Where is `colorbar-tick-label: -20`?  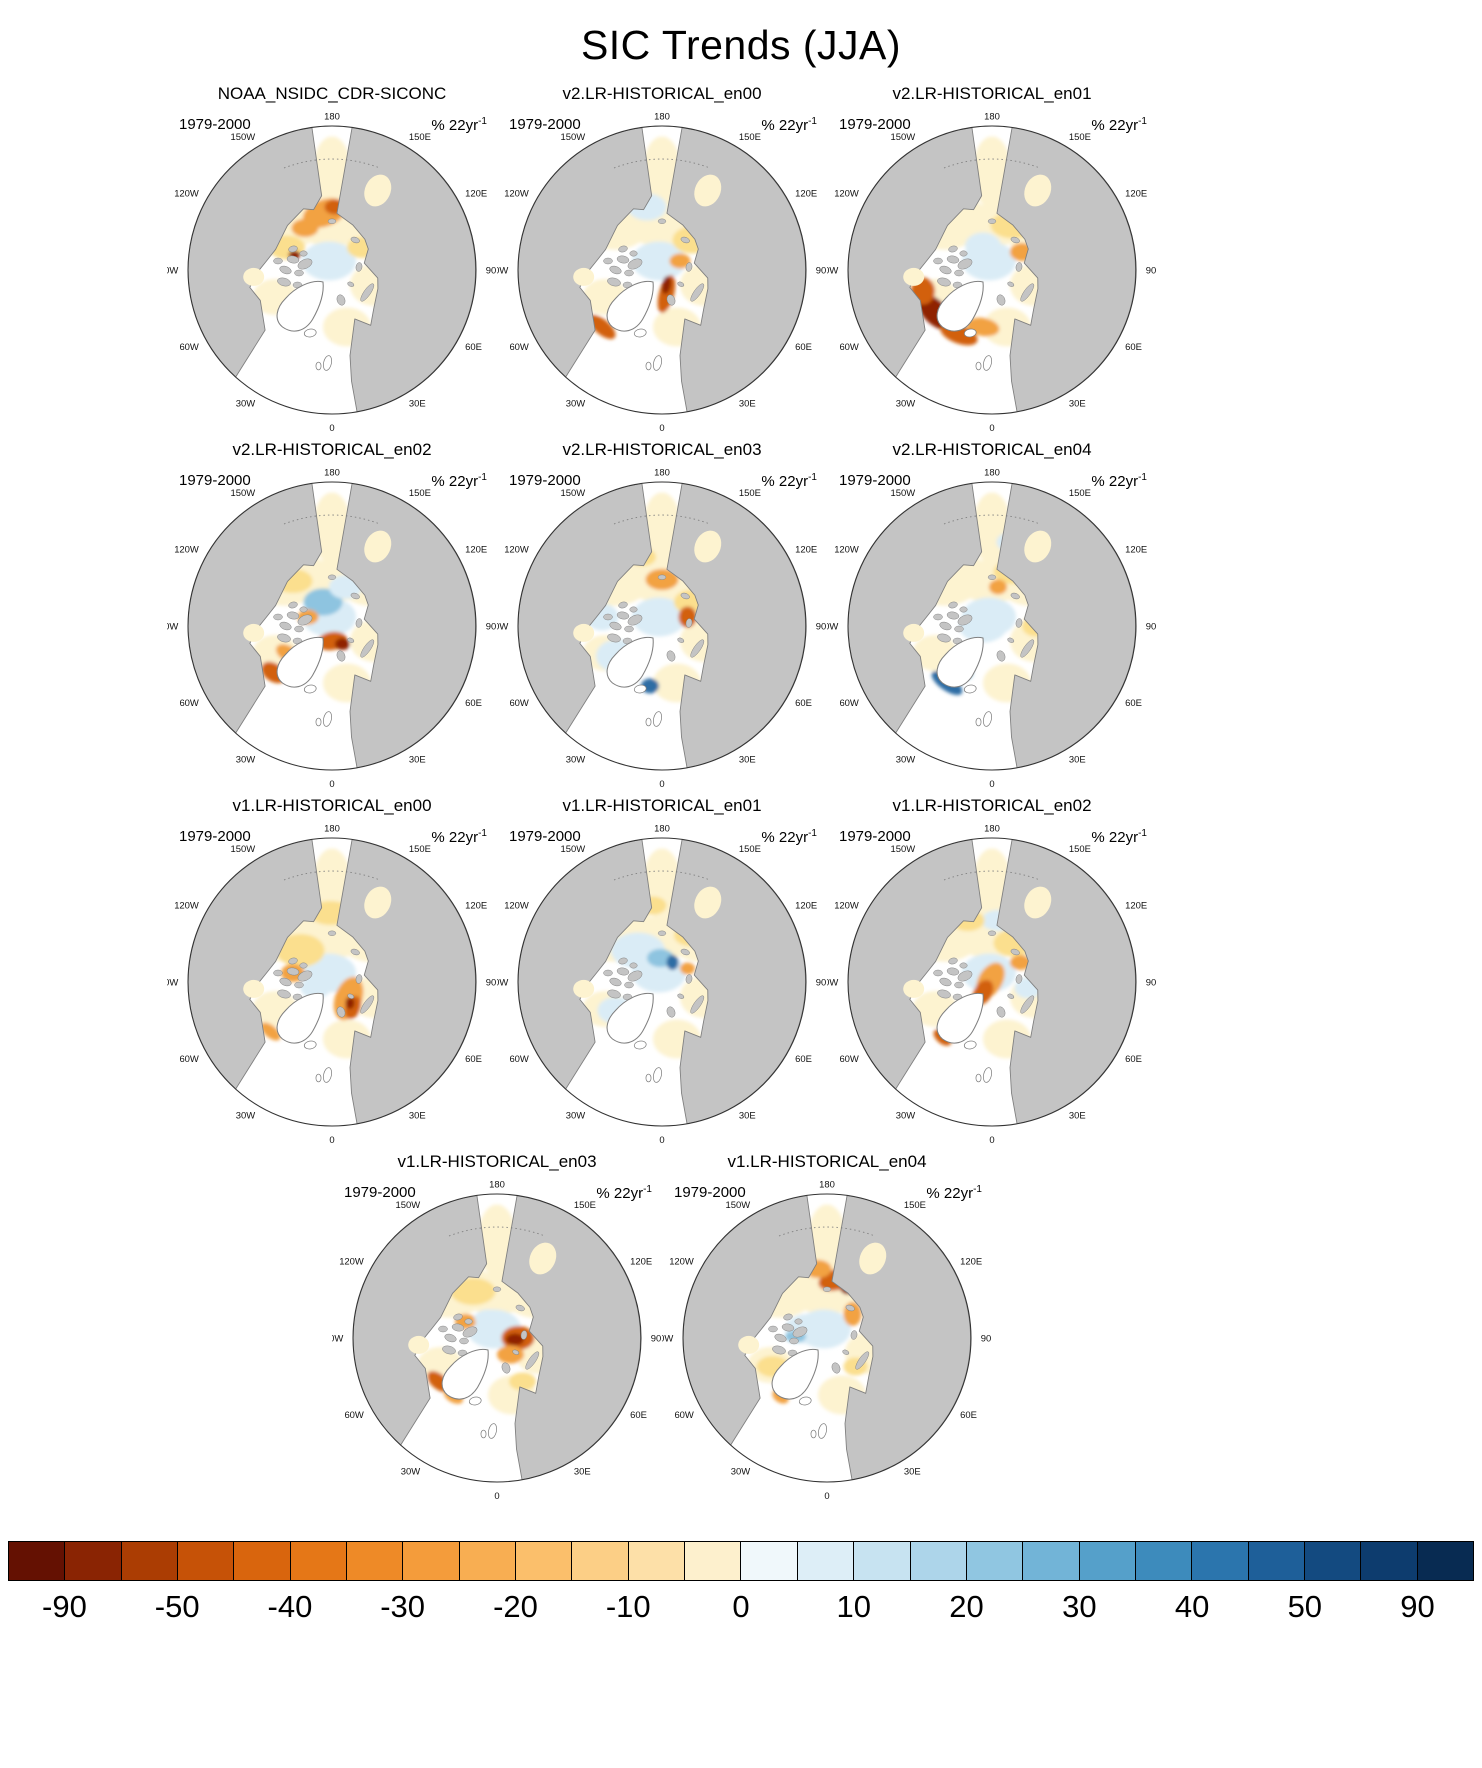 colorbar-tick-label: -20 is located at coordinates (515, 1606).